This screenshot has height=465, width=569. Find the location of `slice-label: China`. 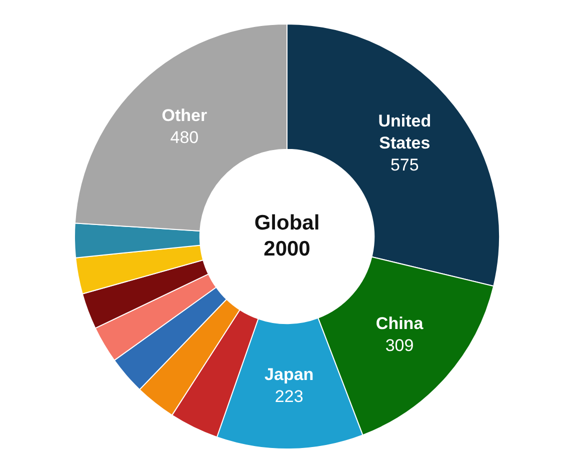

slice-label: China is located at coordinates (400, 324).